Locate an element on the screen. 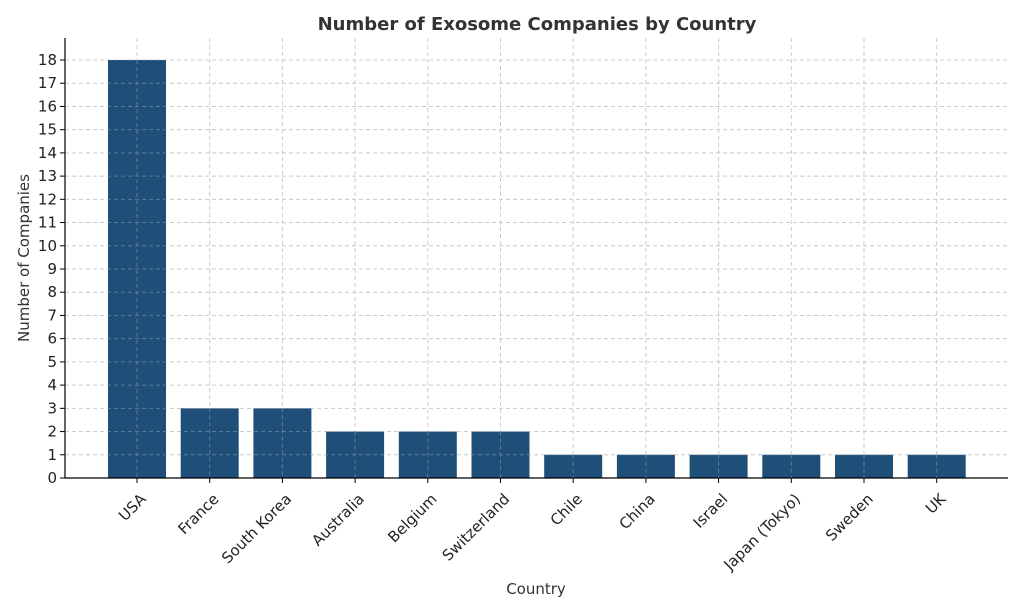  bar-uk is located at coordinates (936, 466).